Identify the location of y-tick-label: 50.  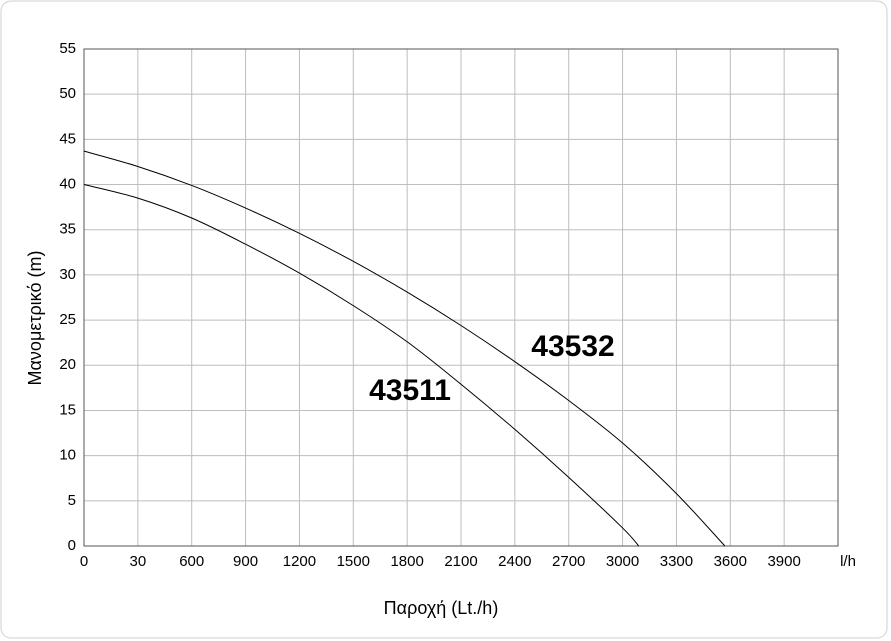
(67, 93).